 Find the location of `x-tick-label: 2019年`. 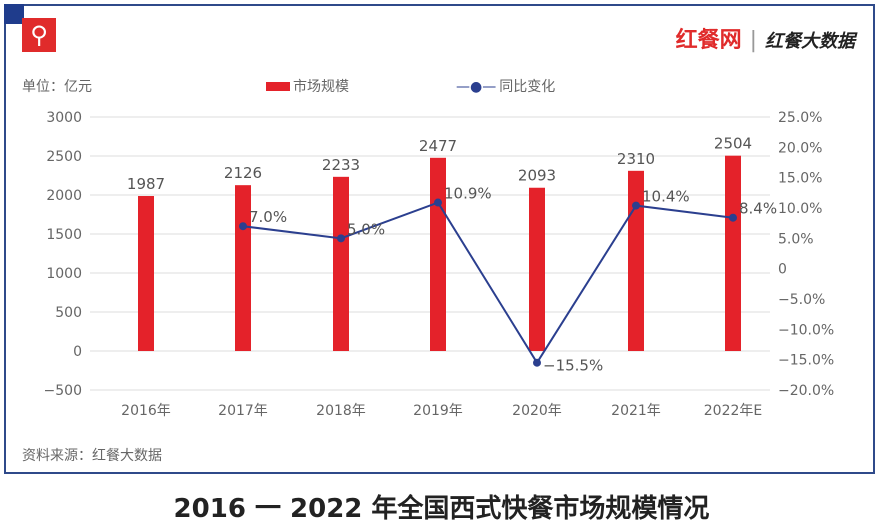

x-tick-label: 2019年 is located at coordinates (438, 411).